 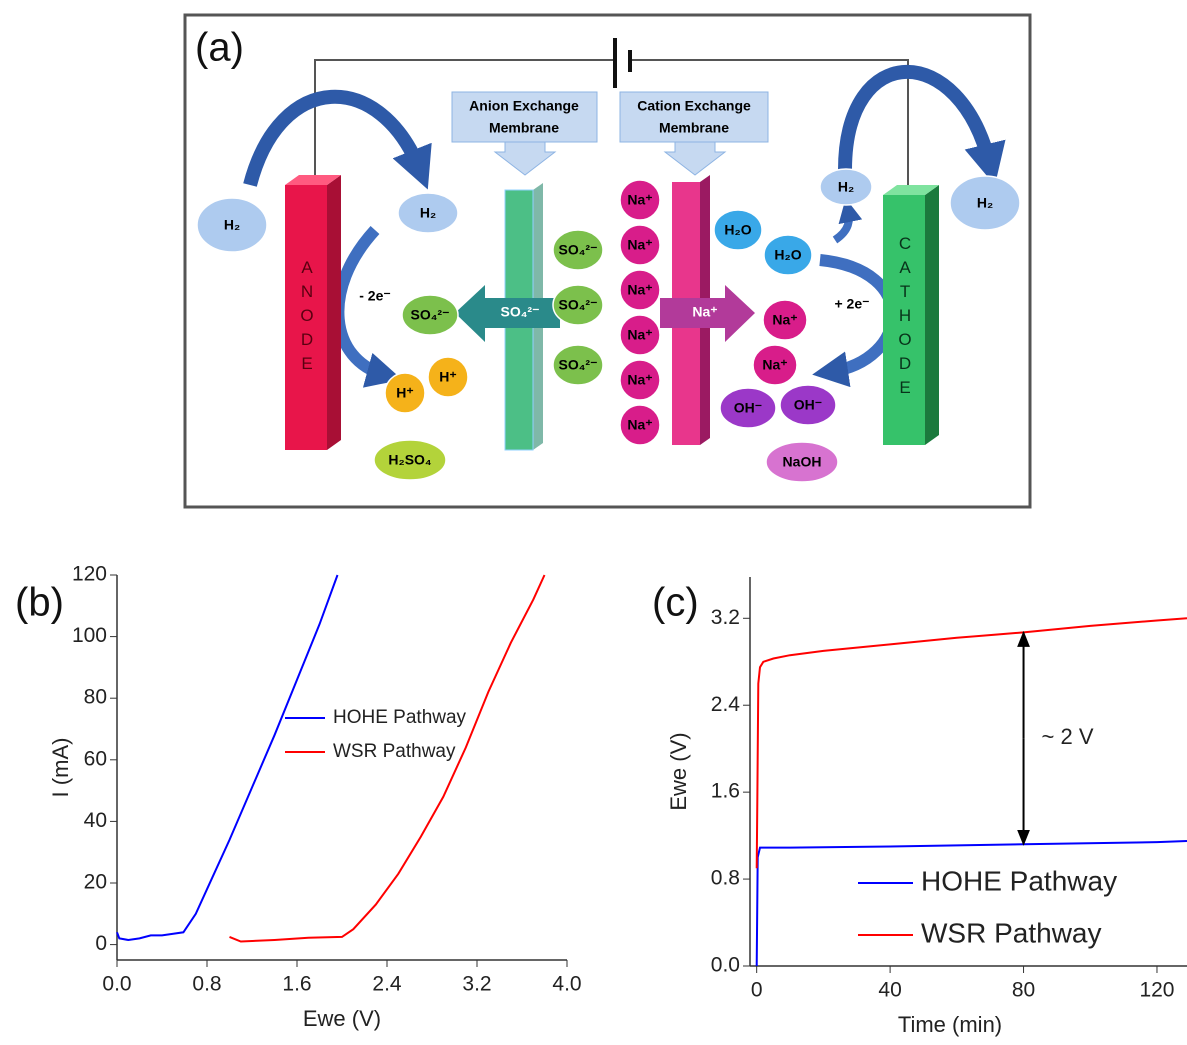 What do you see at coordinates (334, 312) in the screenshot?
I see `anode-side` at bounding box center [334, 312].